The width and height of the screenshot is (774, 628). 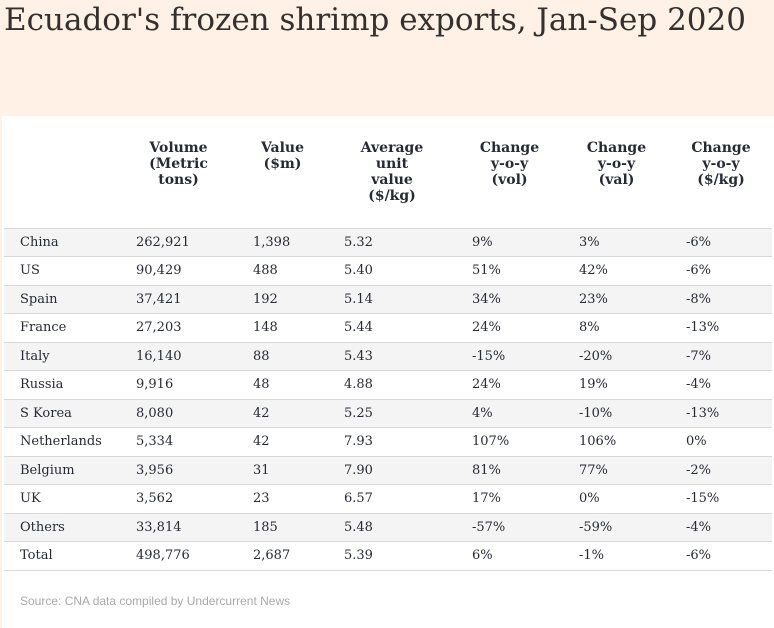 I want to click on table-cell: -57%, so click(x=489, y=527).